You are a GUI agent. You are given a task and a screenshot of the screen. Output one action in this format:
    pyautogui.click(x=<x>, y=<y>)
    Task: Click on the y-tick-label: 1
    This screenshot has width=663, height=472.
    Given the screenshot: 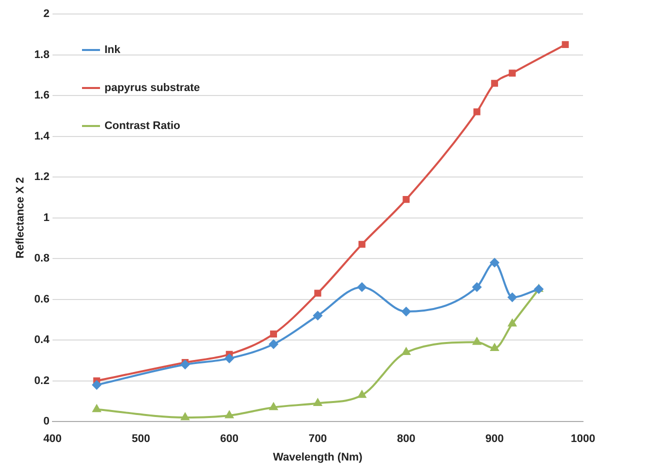 What is the action you would take?
    pyautogui.click(x=46, y=218)
    